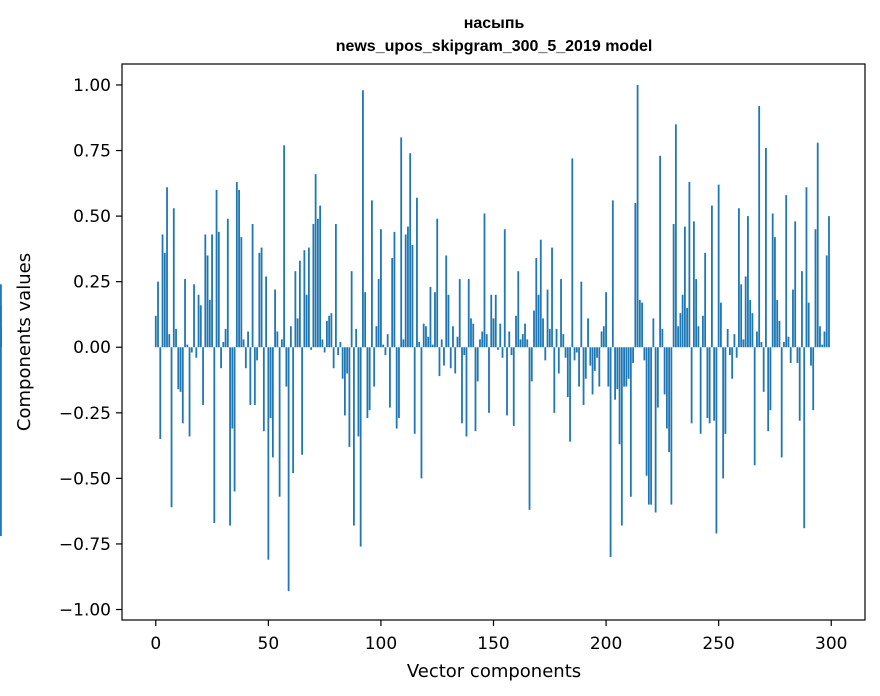 This screenshot has height=696, width=880. I want to click on x-axis-label: Vector components, so click(494, 671).